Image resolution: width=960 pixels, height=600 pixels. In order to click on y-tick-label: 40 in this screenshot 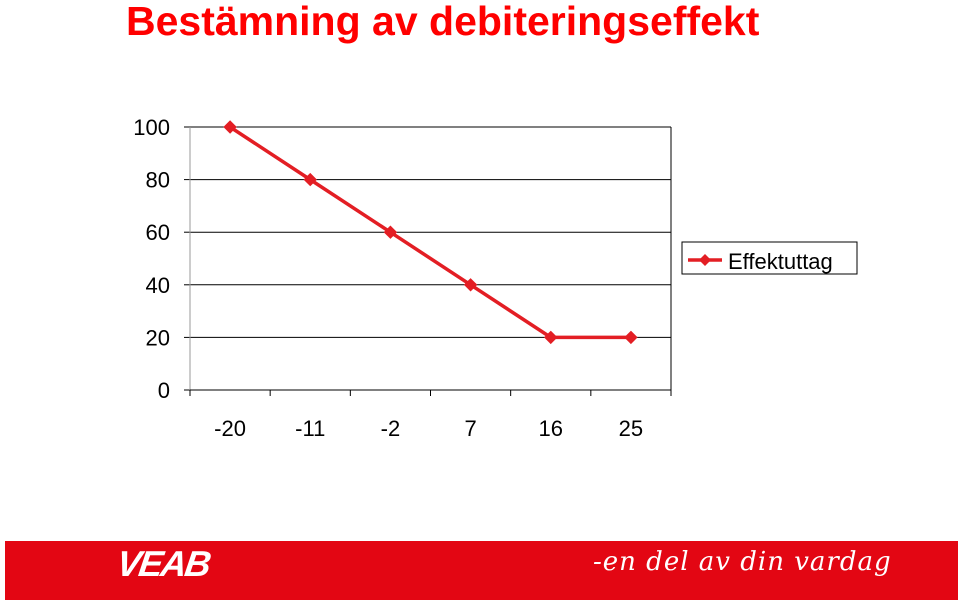, I will do `click(158, 285)`.